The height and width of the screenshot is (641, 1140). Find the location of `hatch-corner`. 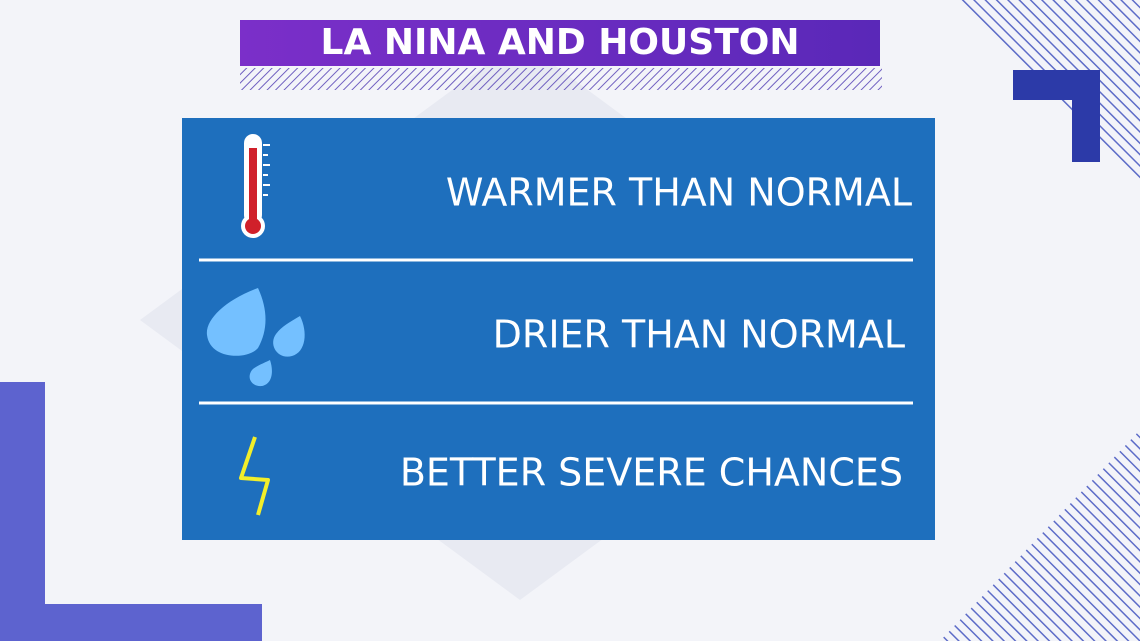

hatch-corner is located at coordinates (1040, 535).